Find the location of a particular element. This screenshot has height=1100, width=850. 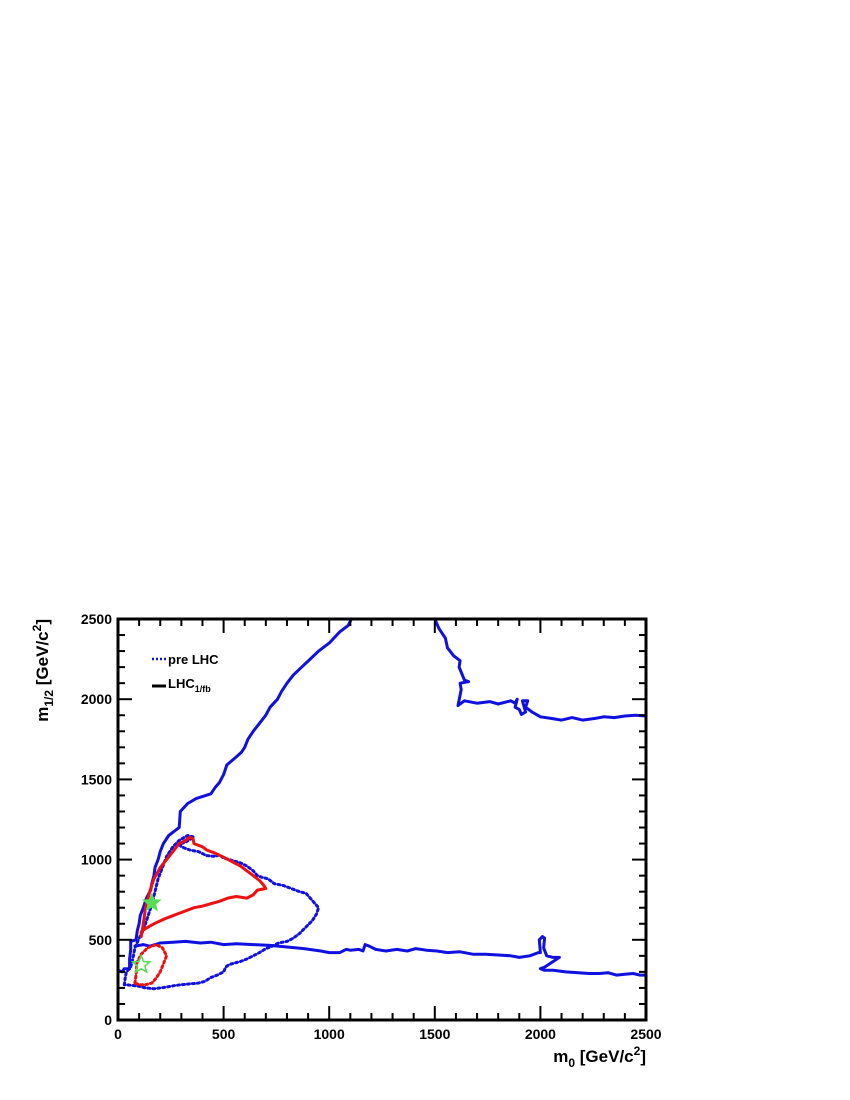

y-axis-title-unit: [GeV/c is located at coordinates (42, 660).